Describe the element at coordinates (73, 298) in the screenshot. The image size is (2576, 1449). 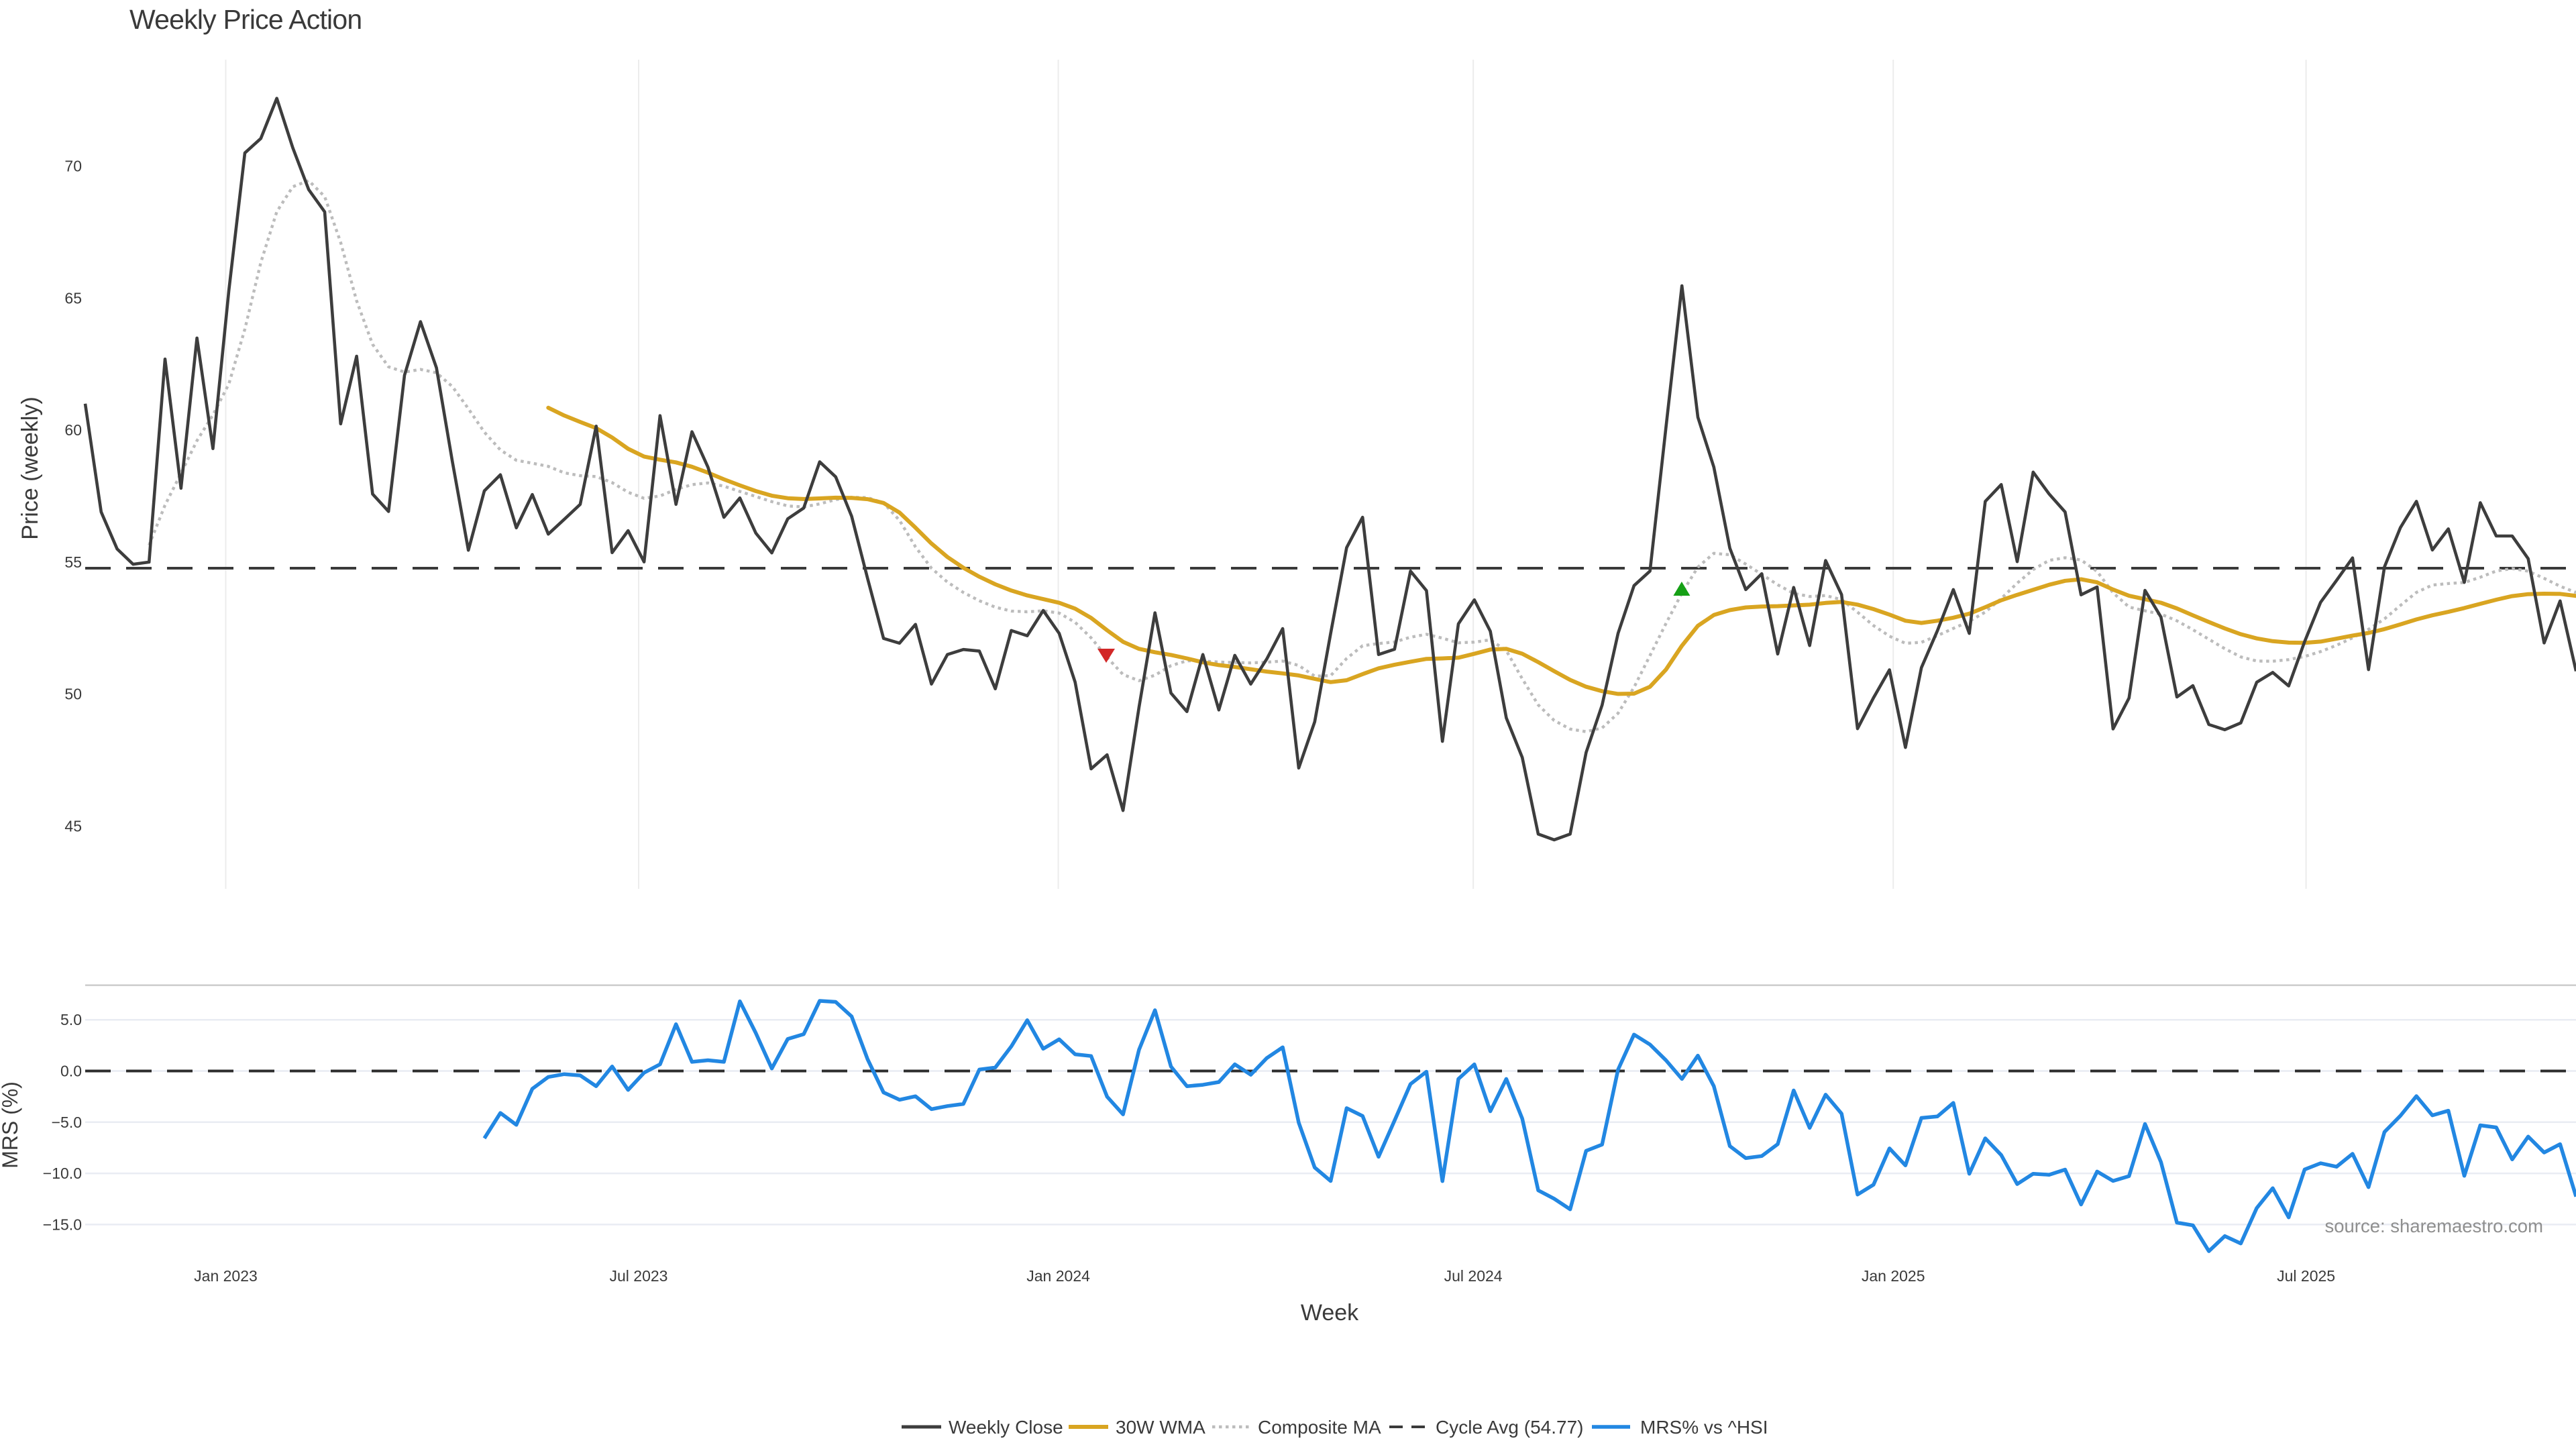
I see `svg-text: 65` at that location.